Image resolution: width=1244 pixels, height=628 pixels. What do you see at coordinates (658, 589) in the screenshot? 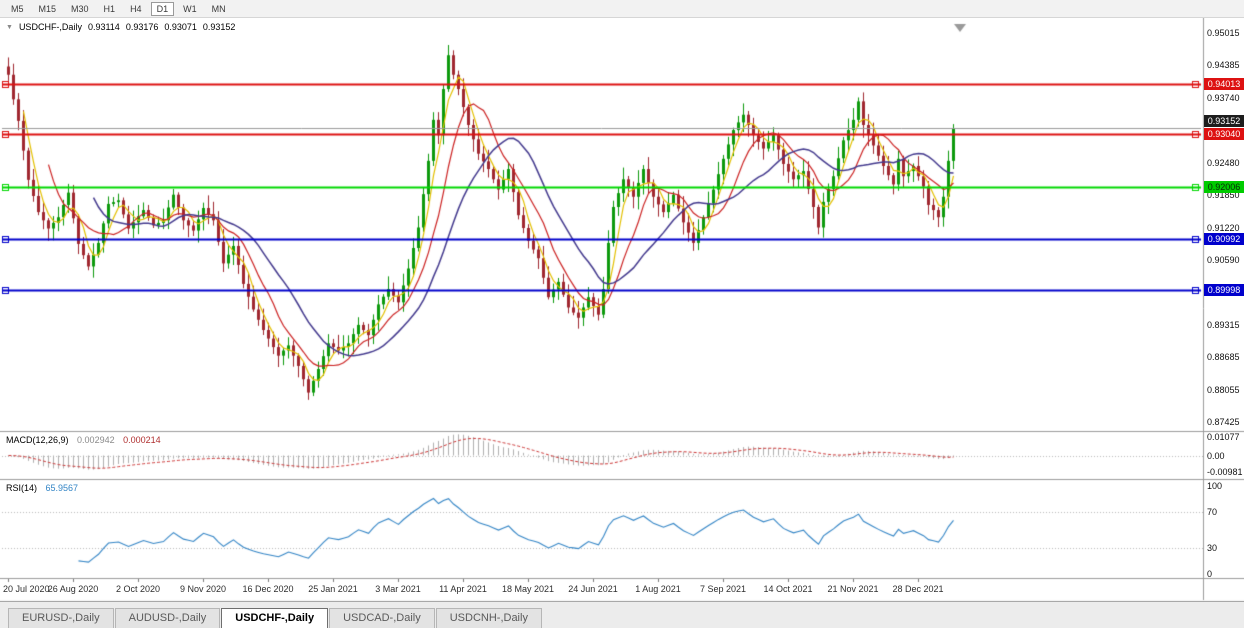
I see `date-axis-label: 1 Aug 2021` at bounding box center [658, 589].